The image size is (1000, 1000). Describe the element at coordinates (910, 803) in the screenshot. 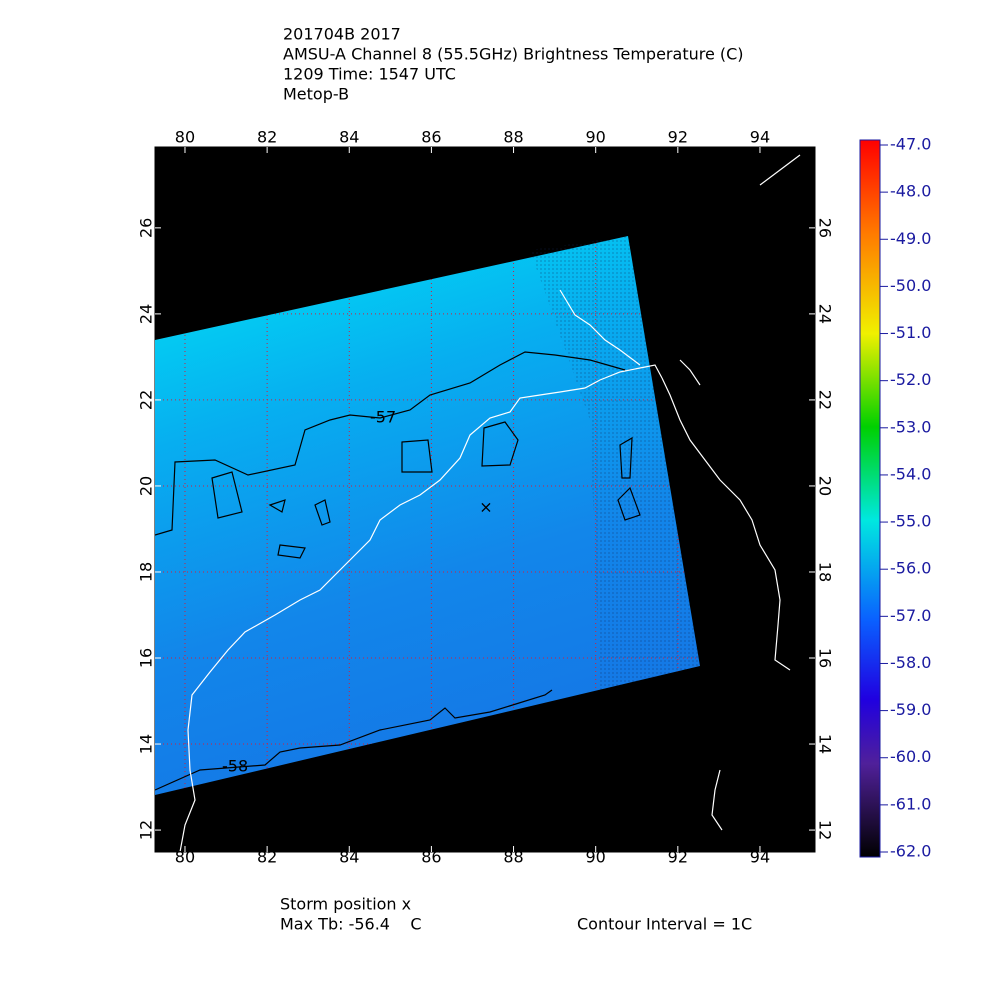

I see `colorbar-tick-label: -61.0` at that location.